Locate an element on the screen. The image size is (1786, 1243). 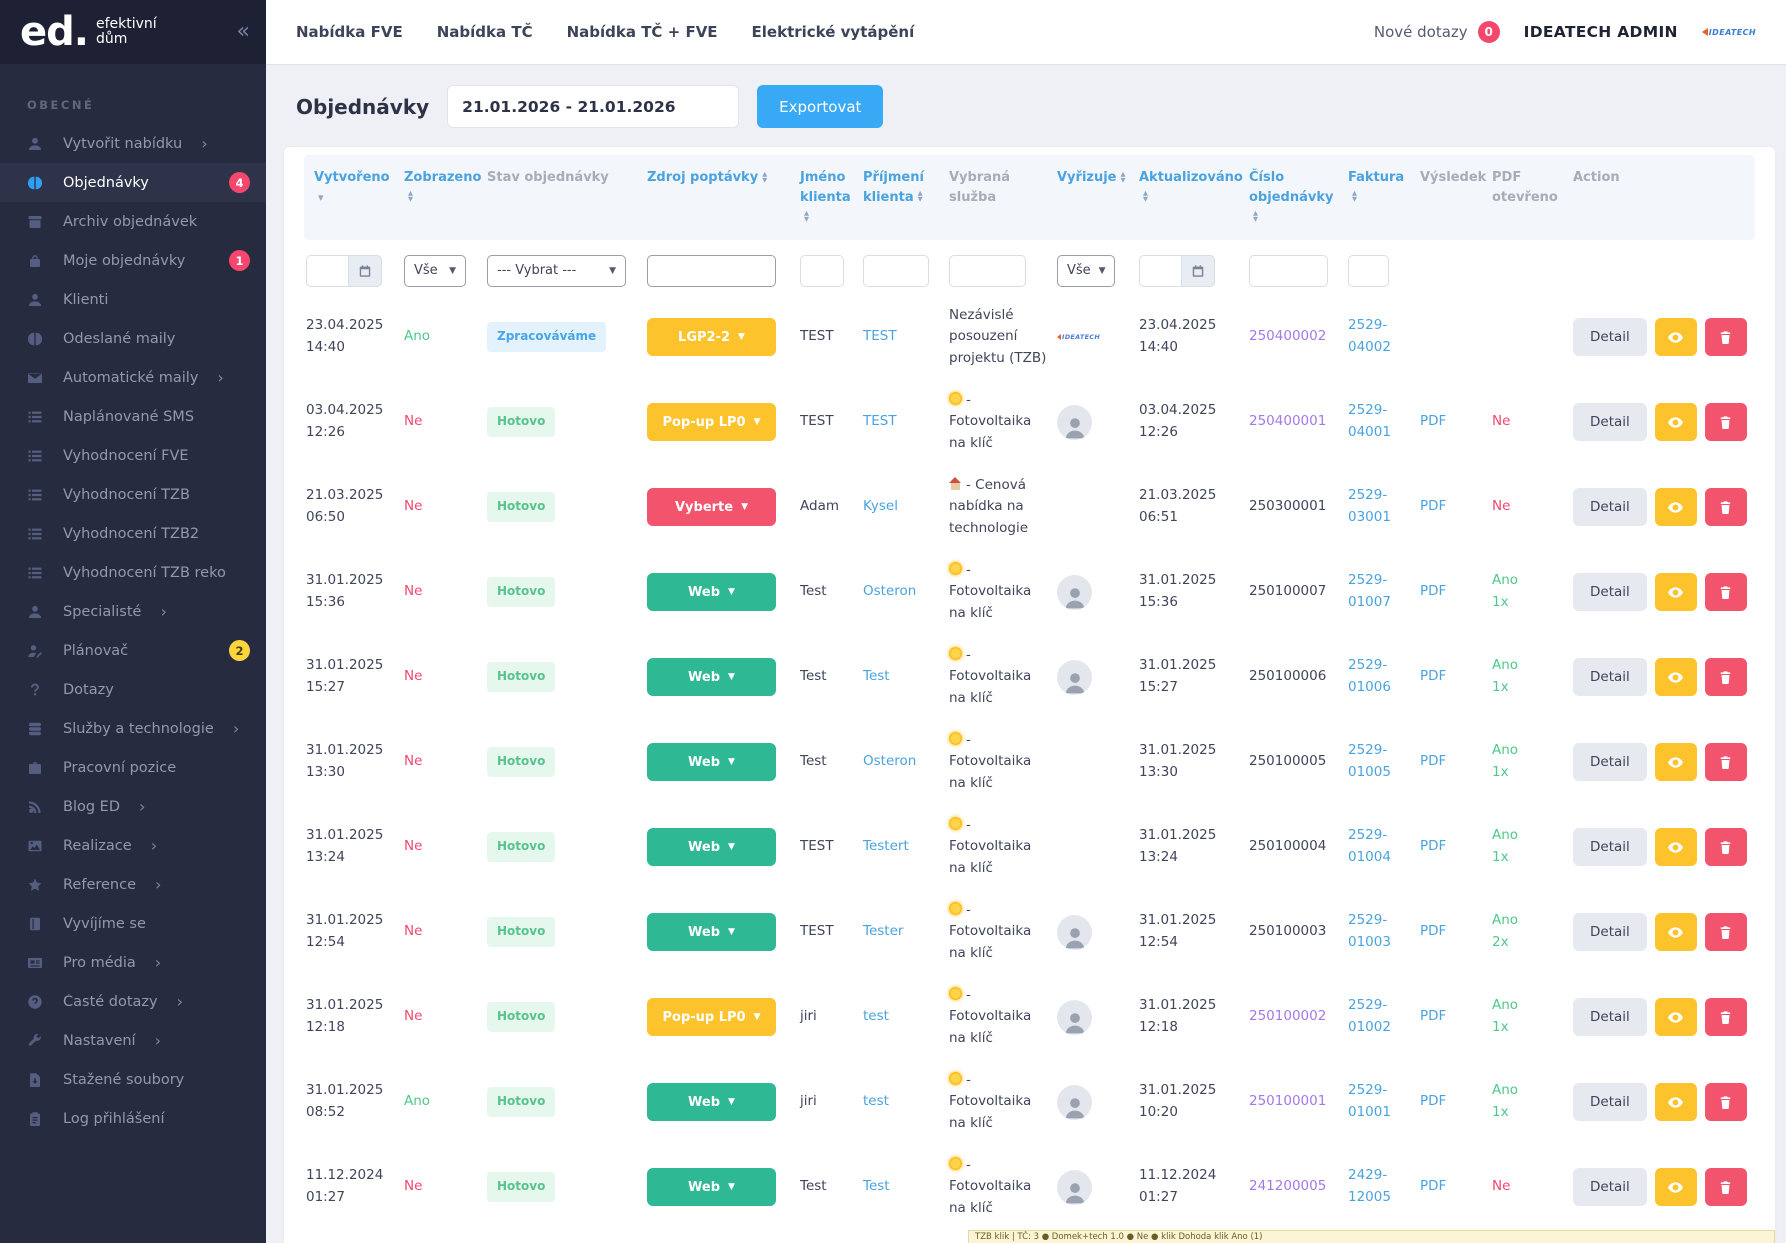
cislo-filter-input is located at coordinates (1288, 270).